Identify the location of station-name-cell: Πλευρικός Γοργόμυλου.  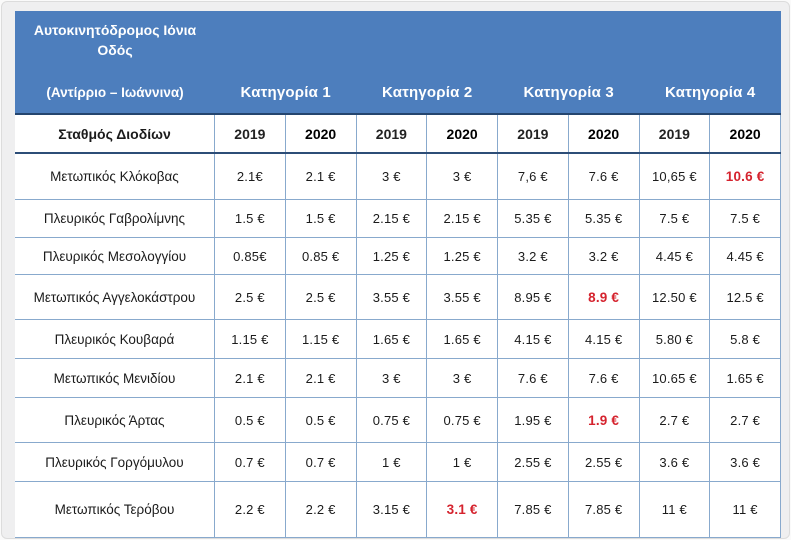
(115, 462).